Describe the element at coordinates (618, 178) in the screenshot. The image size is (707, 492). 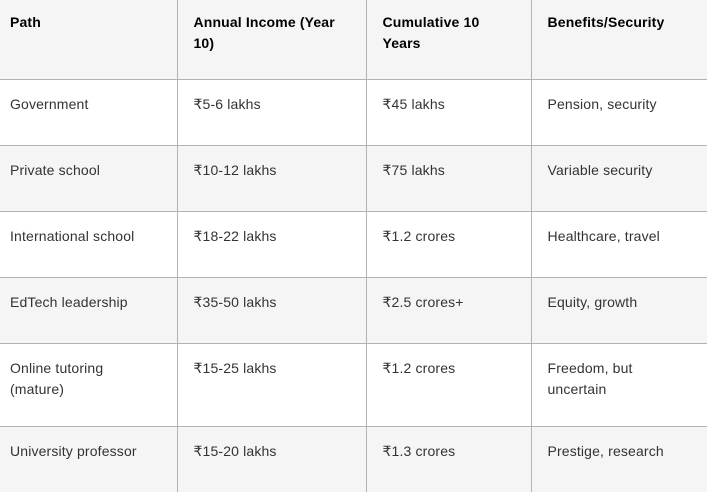
I see `cell-benefits: Variable security` at that location.